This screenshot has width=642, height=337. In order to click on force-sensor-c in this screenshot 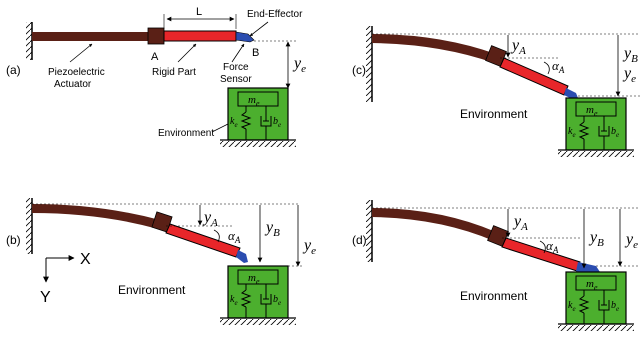, I will do `click(571, 93)`.